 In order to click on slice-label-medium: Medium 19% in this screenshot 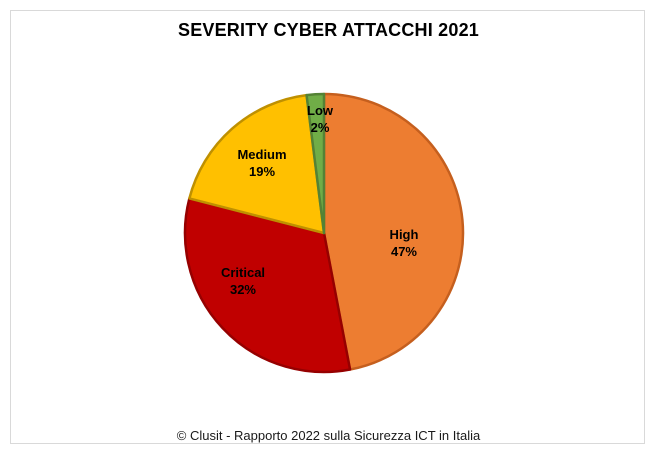, I will do `click(261, 163)`.